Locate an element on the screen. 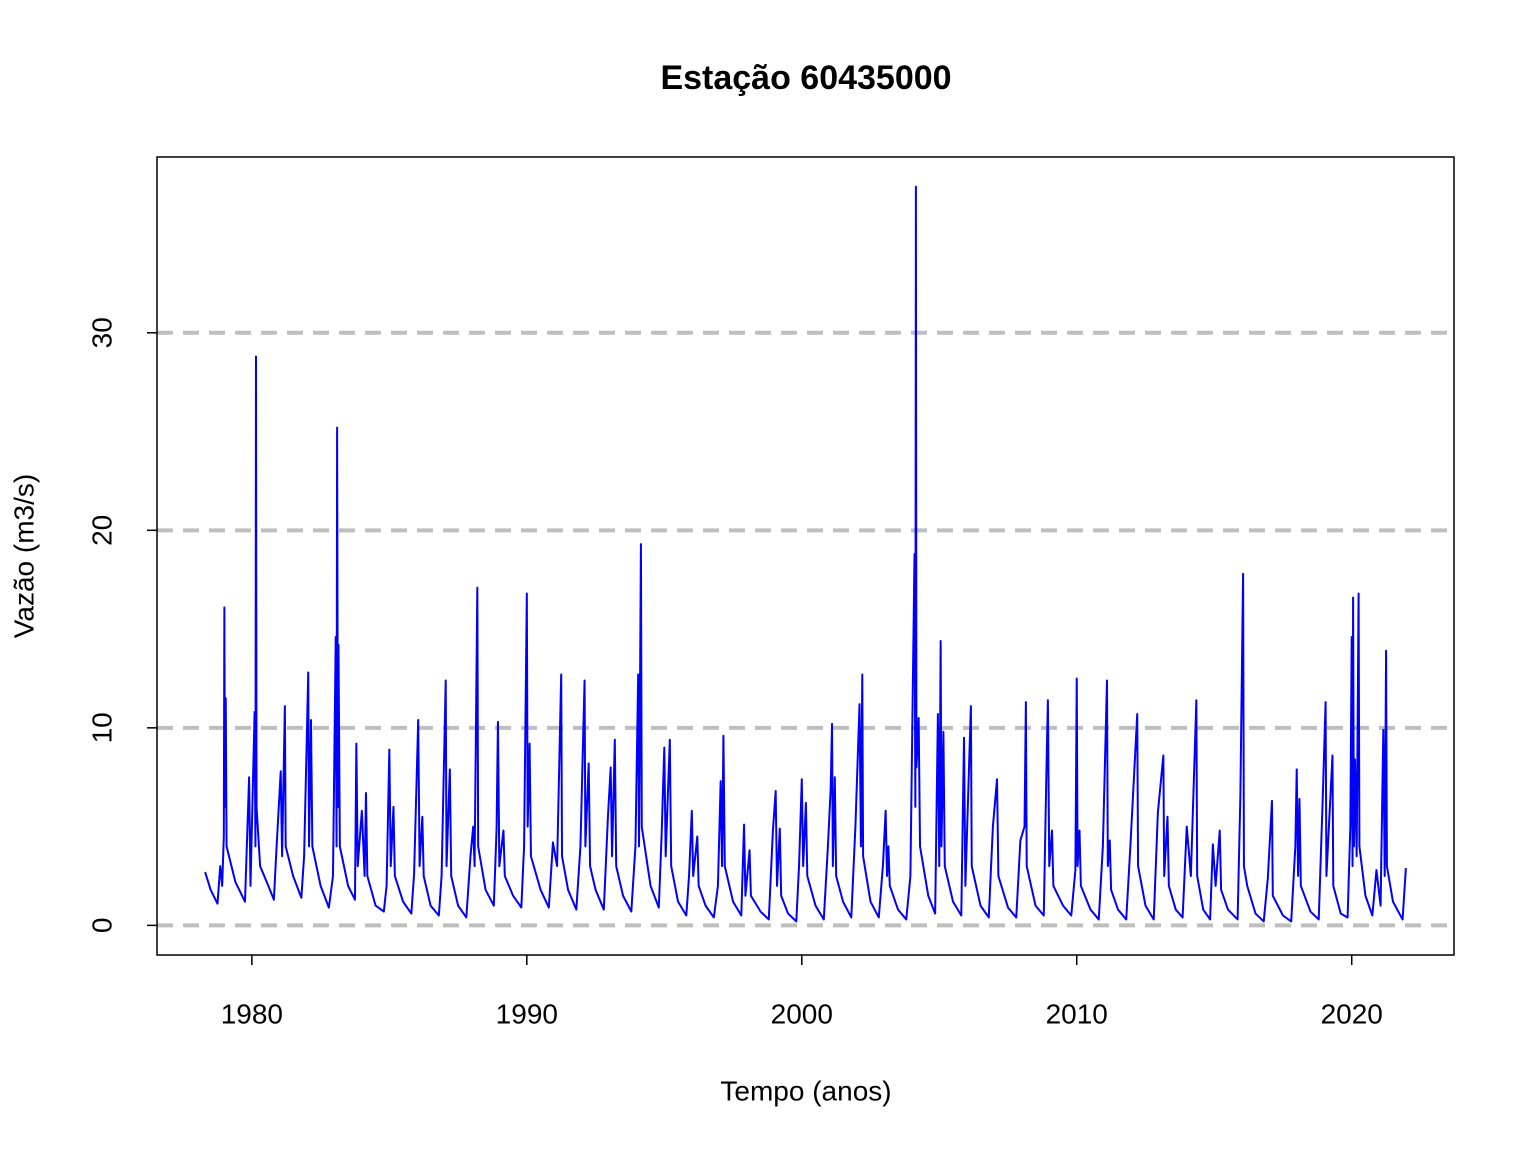 Image resolution: width=1536 pixels, height=1152 pixels. y-axis-label: Vazão (m3/s) is located at coordinates (23, 556).